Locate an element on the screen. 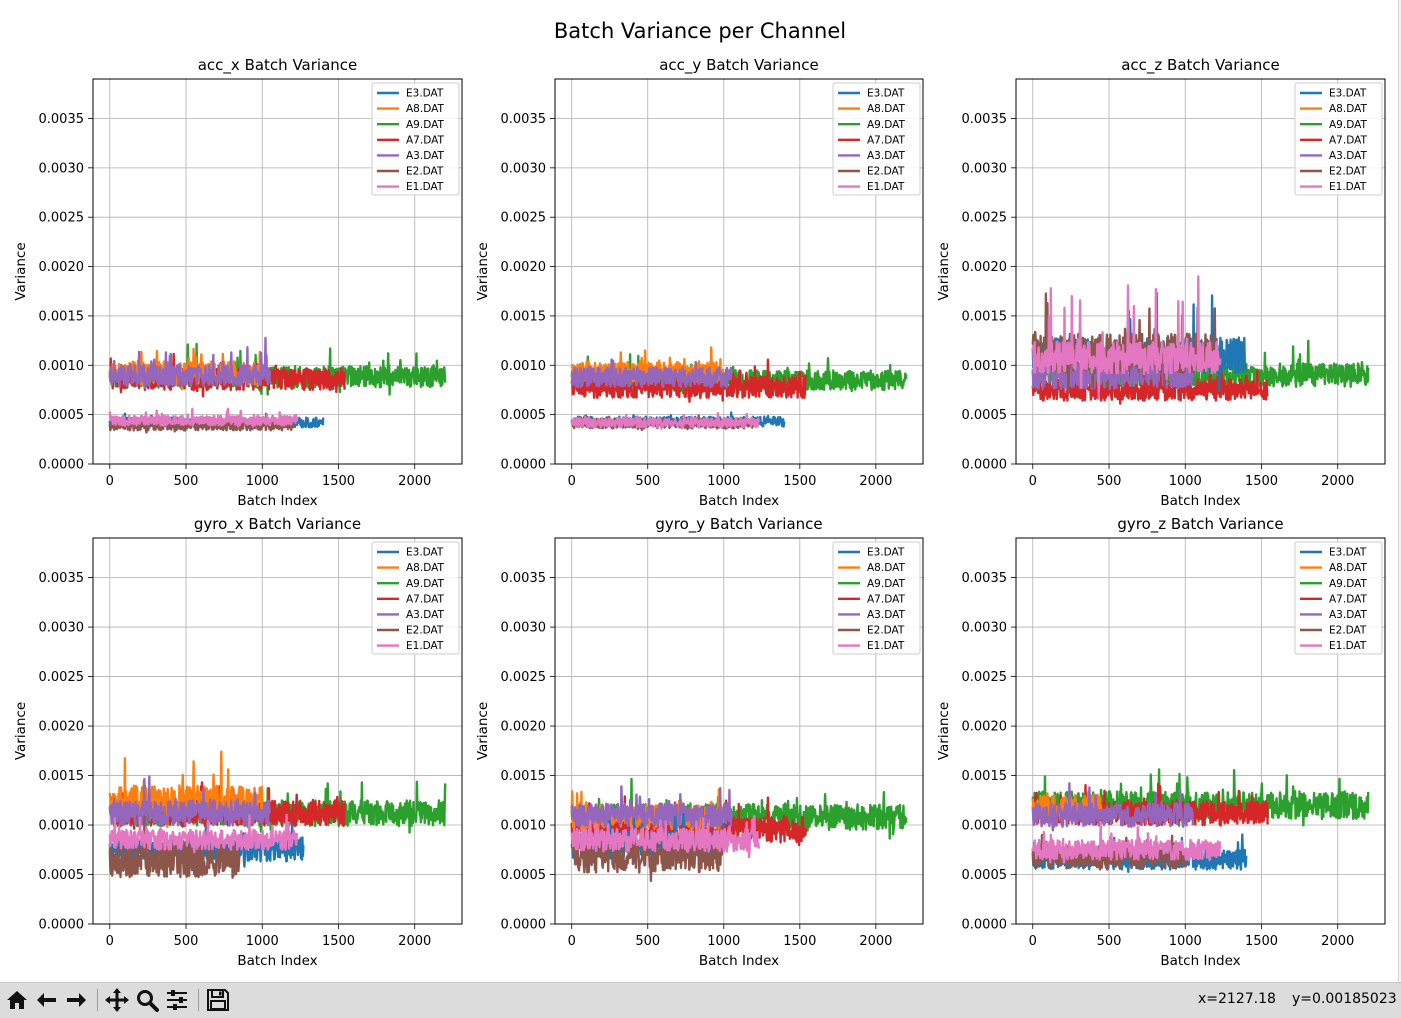  zoom-icon is located at coordinates (148, 1001).